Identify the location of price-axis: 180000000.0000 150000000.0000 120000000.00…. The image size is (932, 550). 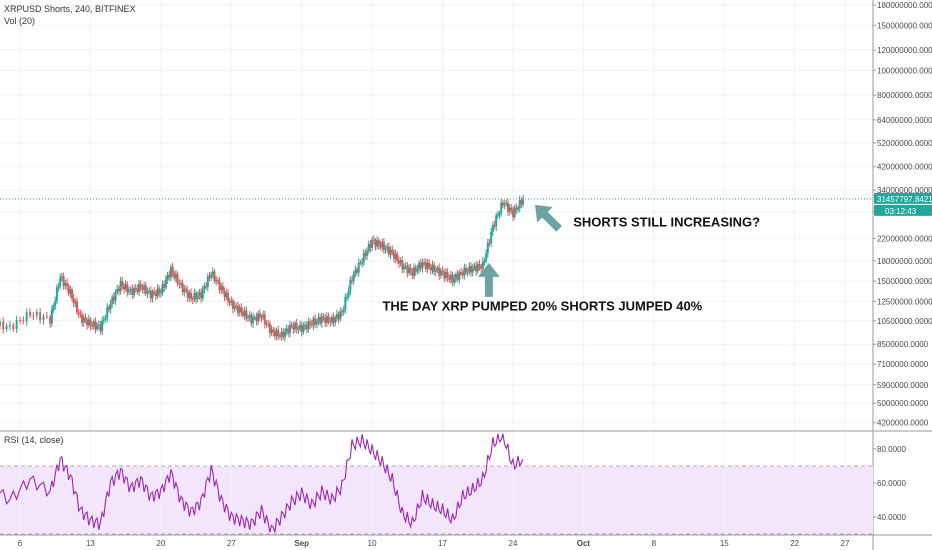
(902, 214).